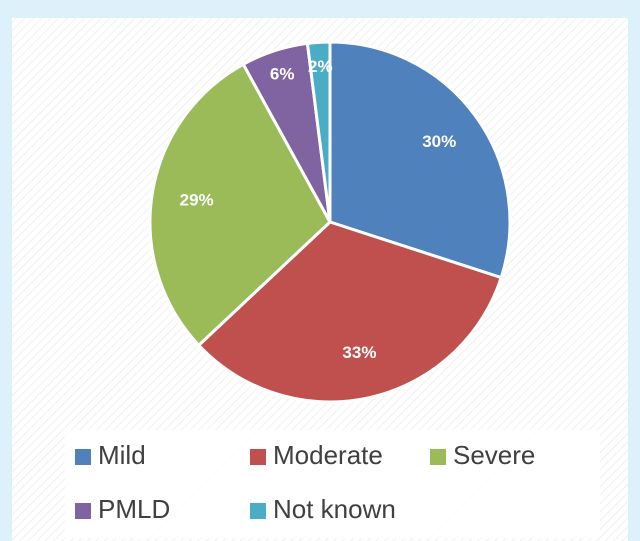  What do you see at coordinates (305, 482) in the screenshot?
I see `legend: Mild Moderate Severe PMLD Not known` at bounding box center [305, 482].